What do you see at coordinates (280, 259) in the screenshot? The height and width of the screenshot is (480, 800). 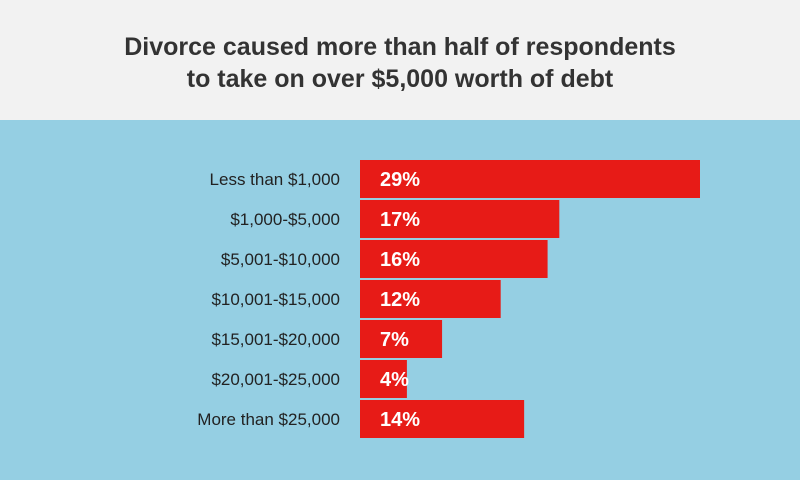 I see `category-label-2: $5,001-$10,000` at bounding box center [280, 259].